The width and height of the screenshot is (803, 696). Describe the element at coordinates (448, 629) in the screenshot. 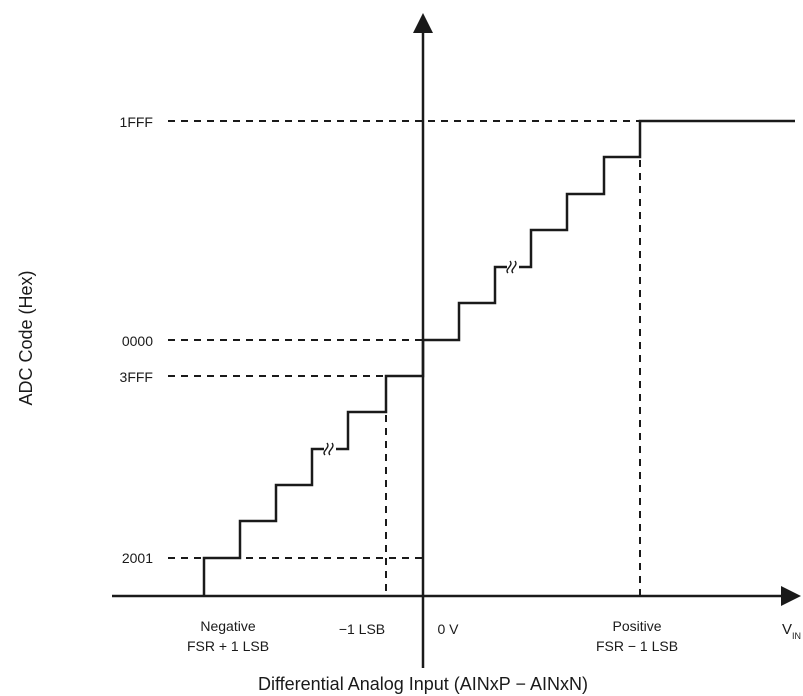

I see `x-tick-label-0v: 0 V` at that location.